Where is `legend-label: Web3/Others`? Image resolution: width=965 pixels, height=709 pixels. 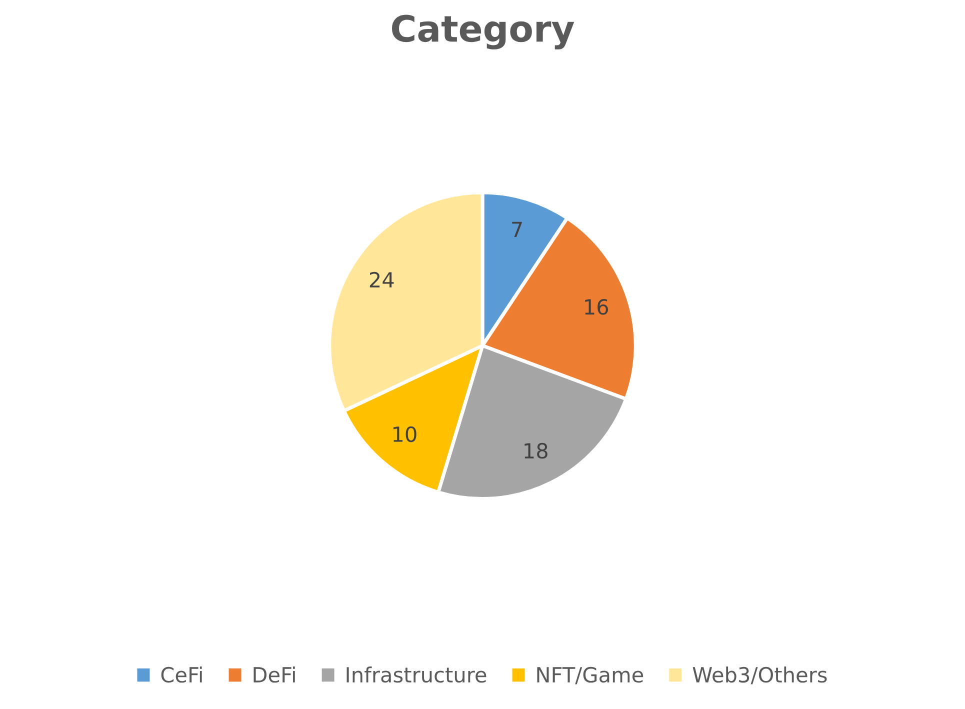
legend-label: Web3/Others is located at coordinates (759, 675).